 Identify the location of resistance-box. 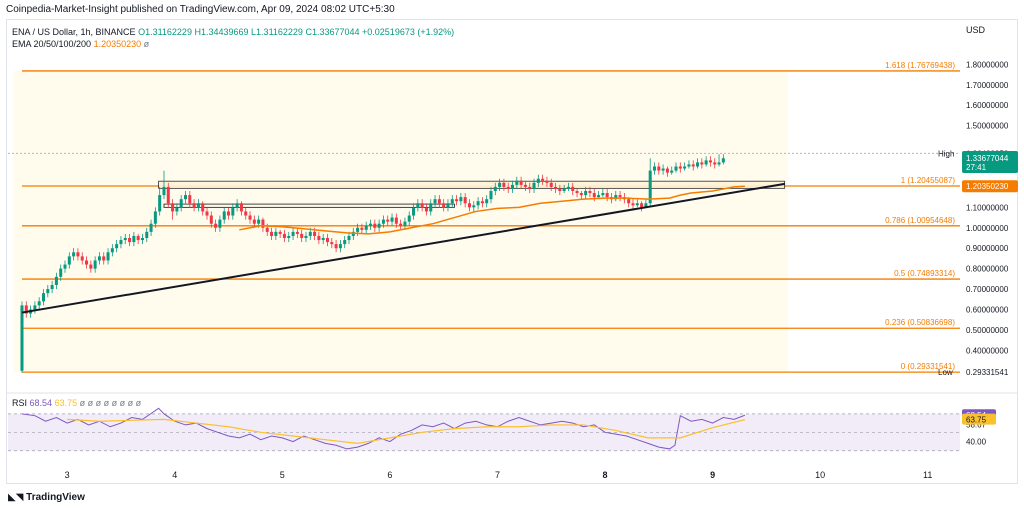
(472, 184).